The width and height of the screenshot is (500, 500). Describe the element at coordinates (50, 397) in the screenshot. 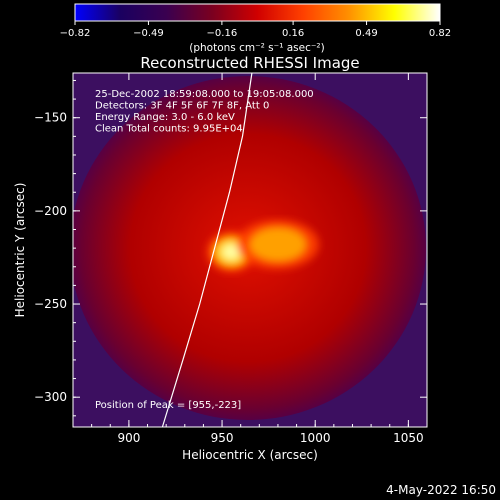

I see `y-tick-label: −300` at that location.